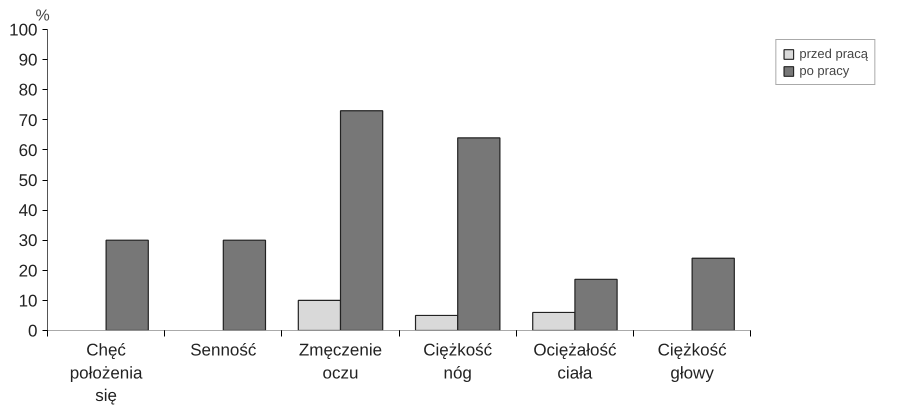 Image resolution: width=897 pixels, height=418 pixels. I want to click on x-tick-label: Ociężałość ciała, so click(575, 361).